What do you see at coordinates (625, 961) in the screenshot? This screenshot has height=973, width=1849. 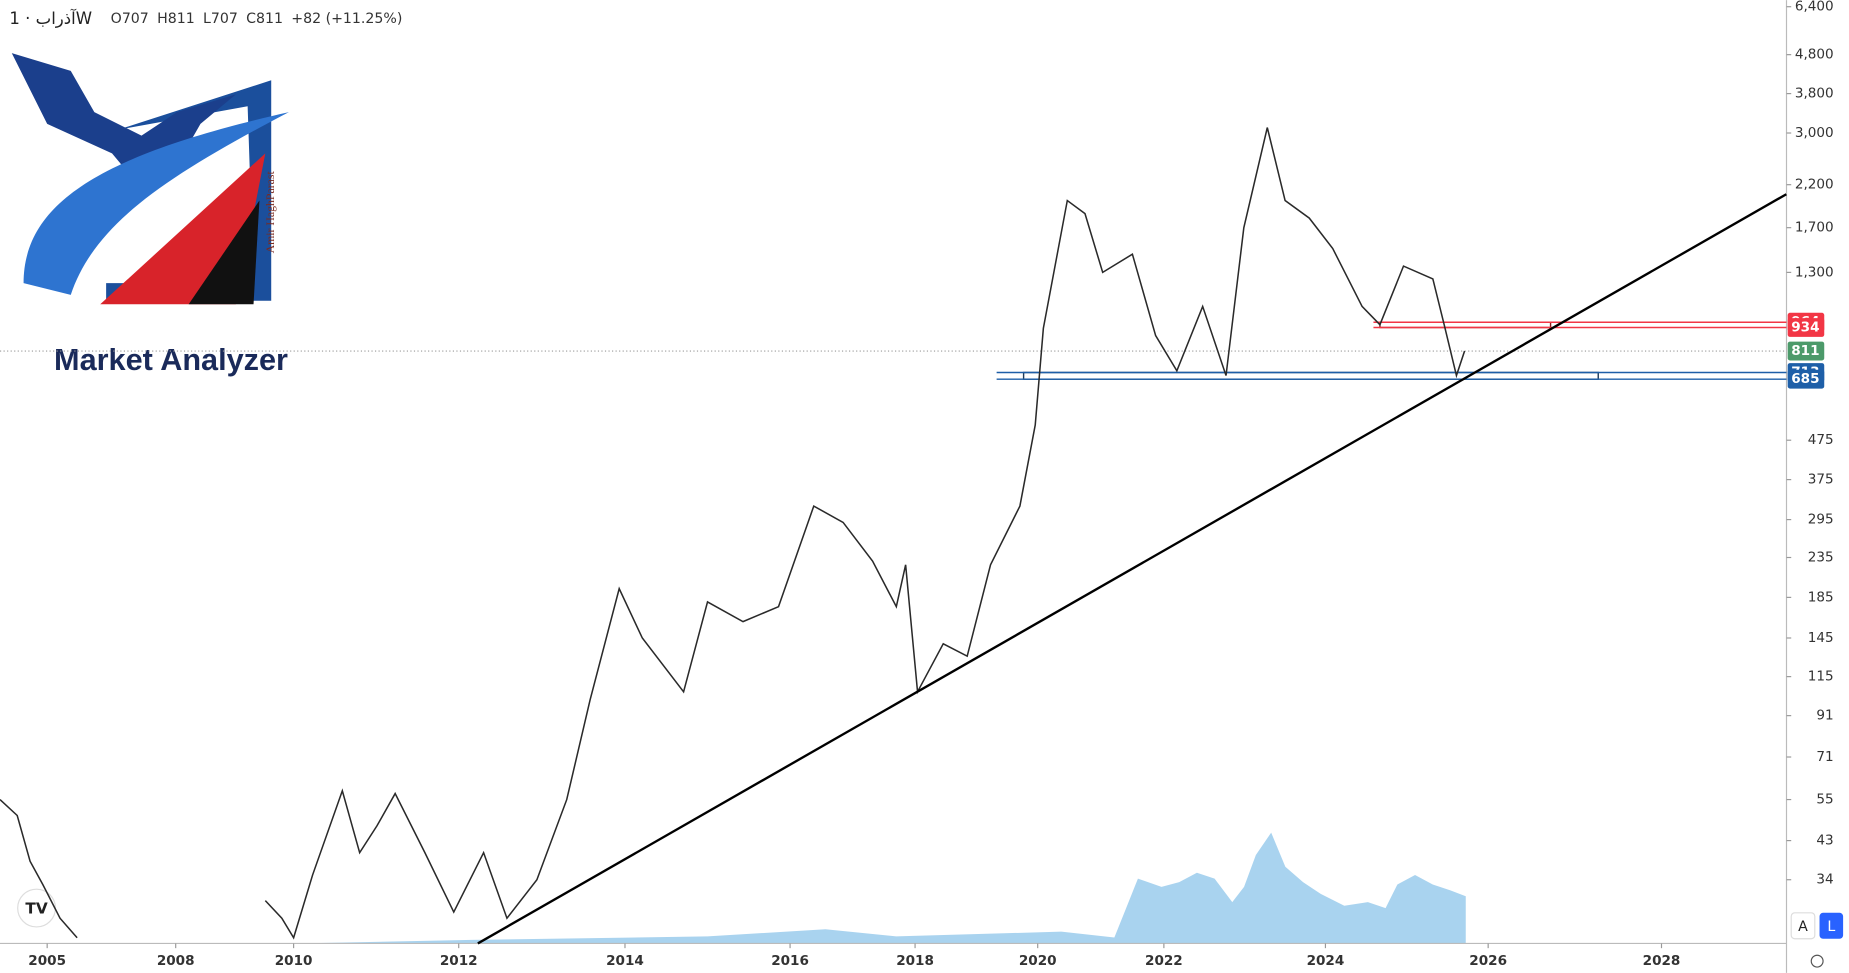 I see `x-tick-label: 2014` at bounding box center [625, 961].